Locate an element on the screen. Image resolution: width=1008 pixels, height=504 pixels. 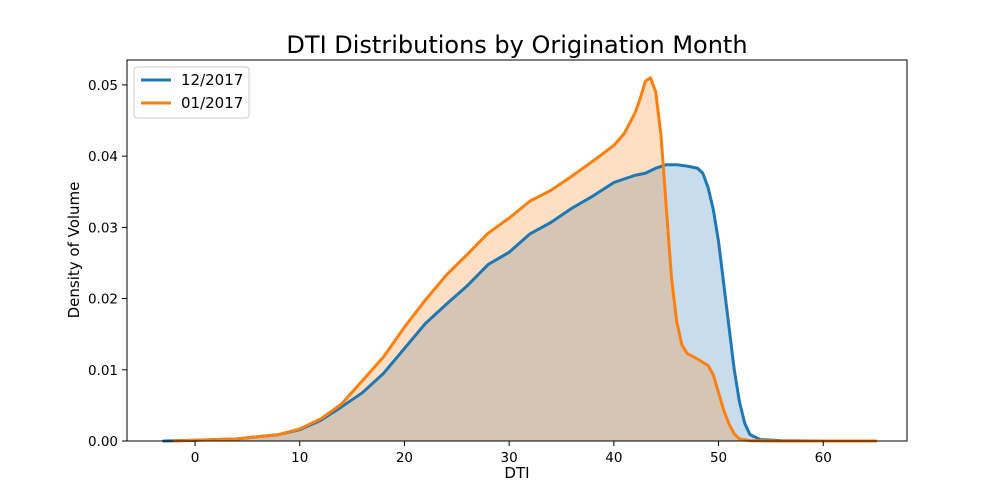
legend-label-series-1: 12/2017 is located at coordinates (212, 80).